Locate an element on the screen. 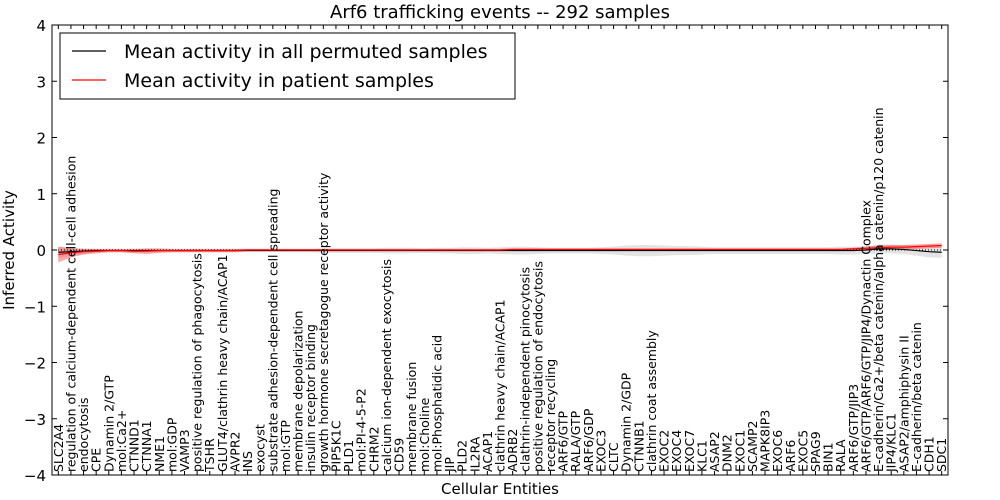 This screenshot has width=1000, height=500. x-tick-label: ADRB2 is located at coordinates (512, 450).